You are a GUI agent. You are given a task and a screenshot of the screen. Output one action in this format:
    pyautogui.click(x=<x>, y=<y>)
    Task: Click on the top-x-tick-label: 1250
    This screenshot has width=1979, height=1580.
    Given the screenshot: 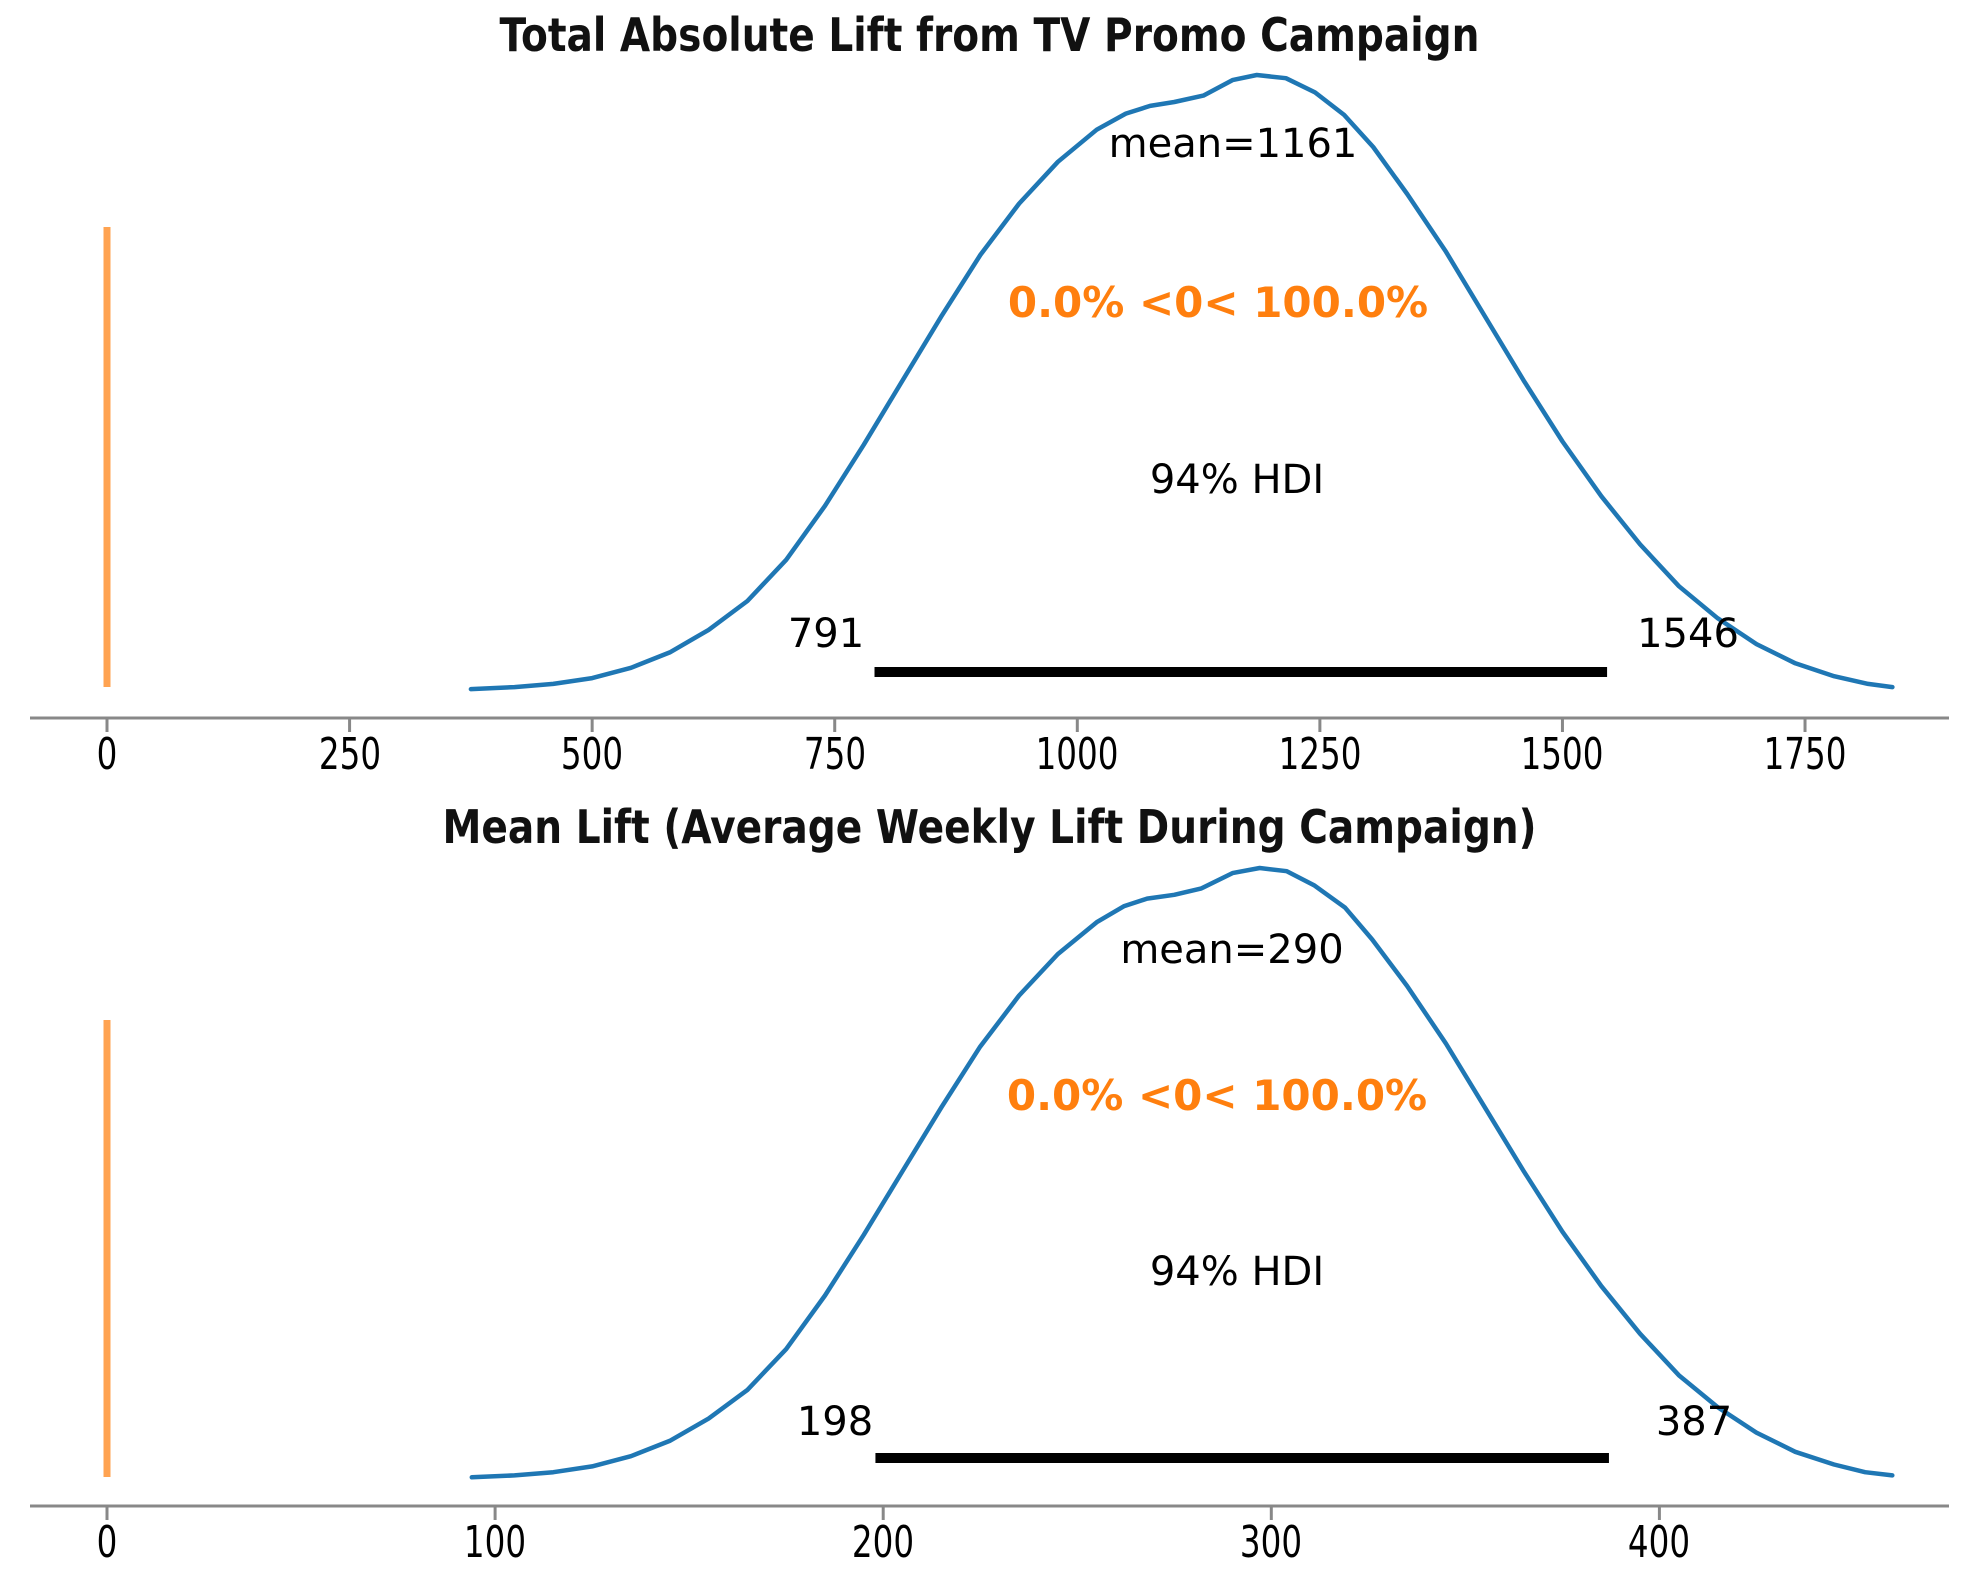 What is the action you would take?
    pyautogui.click(x=1320, y=754)
    